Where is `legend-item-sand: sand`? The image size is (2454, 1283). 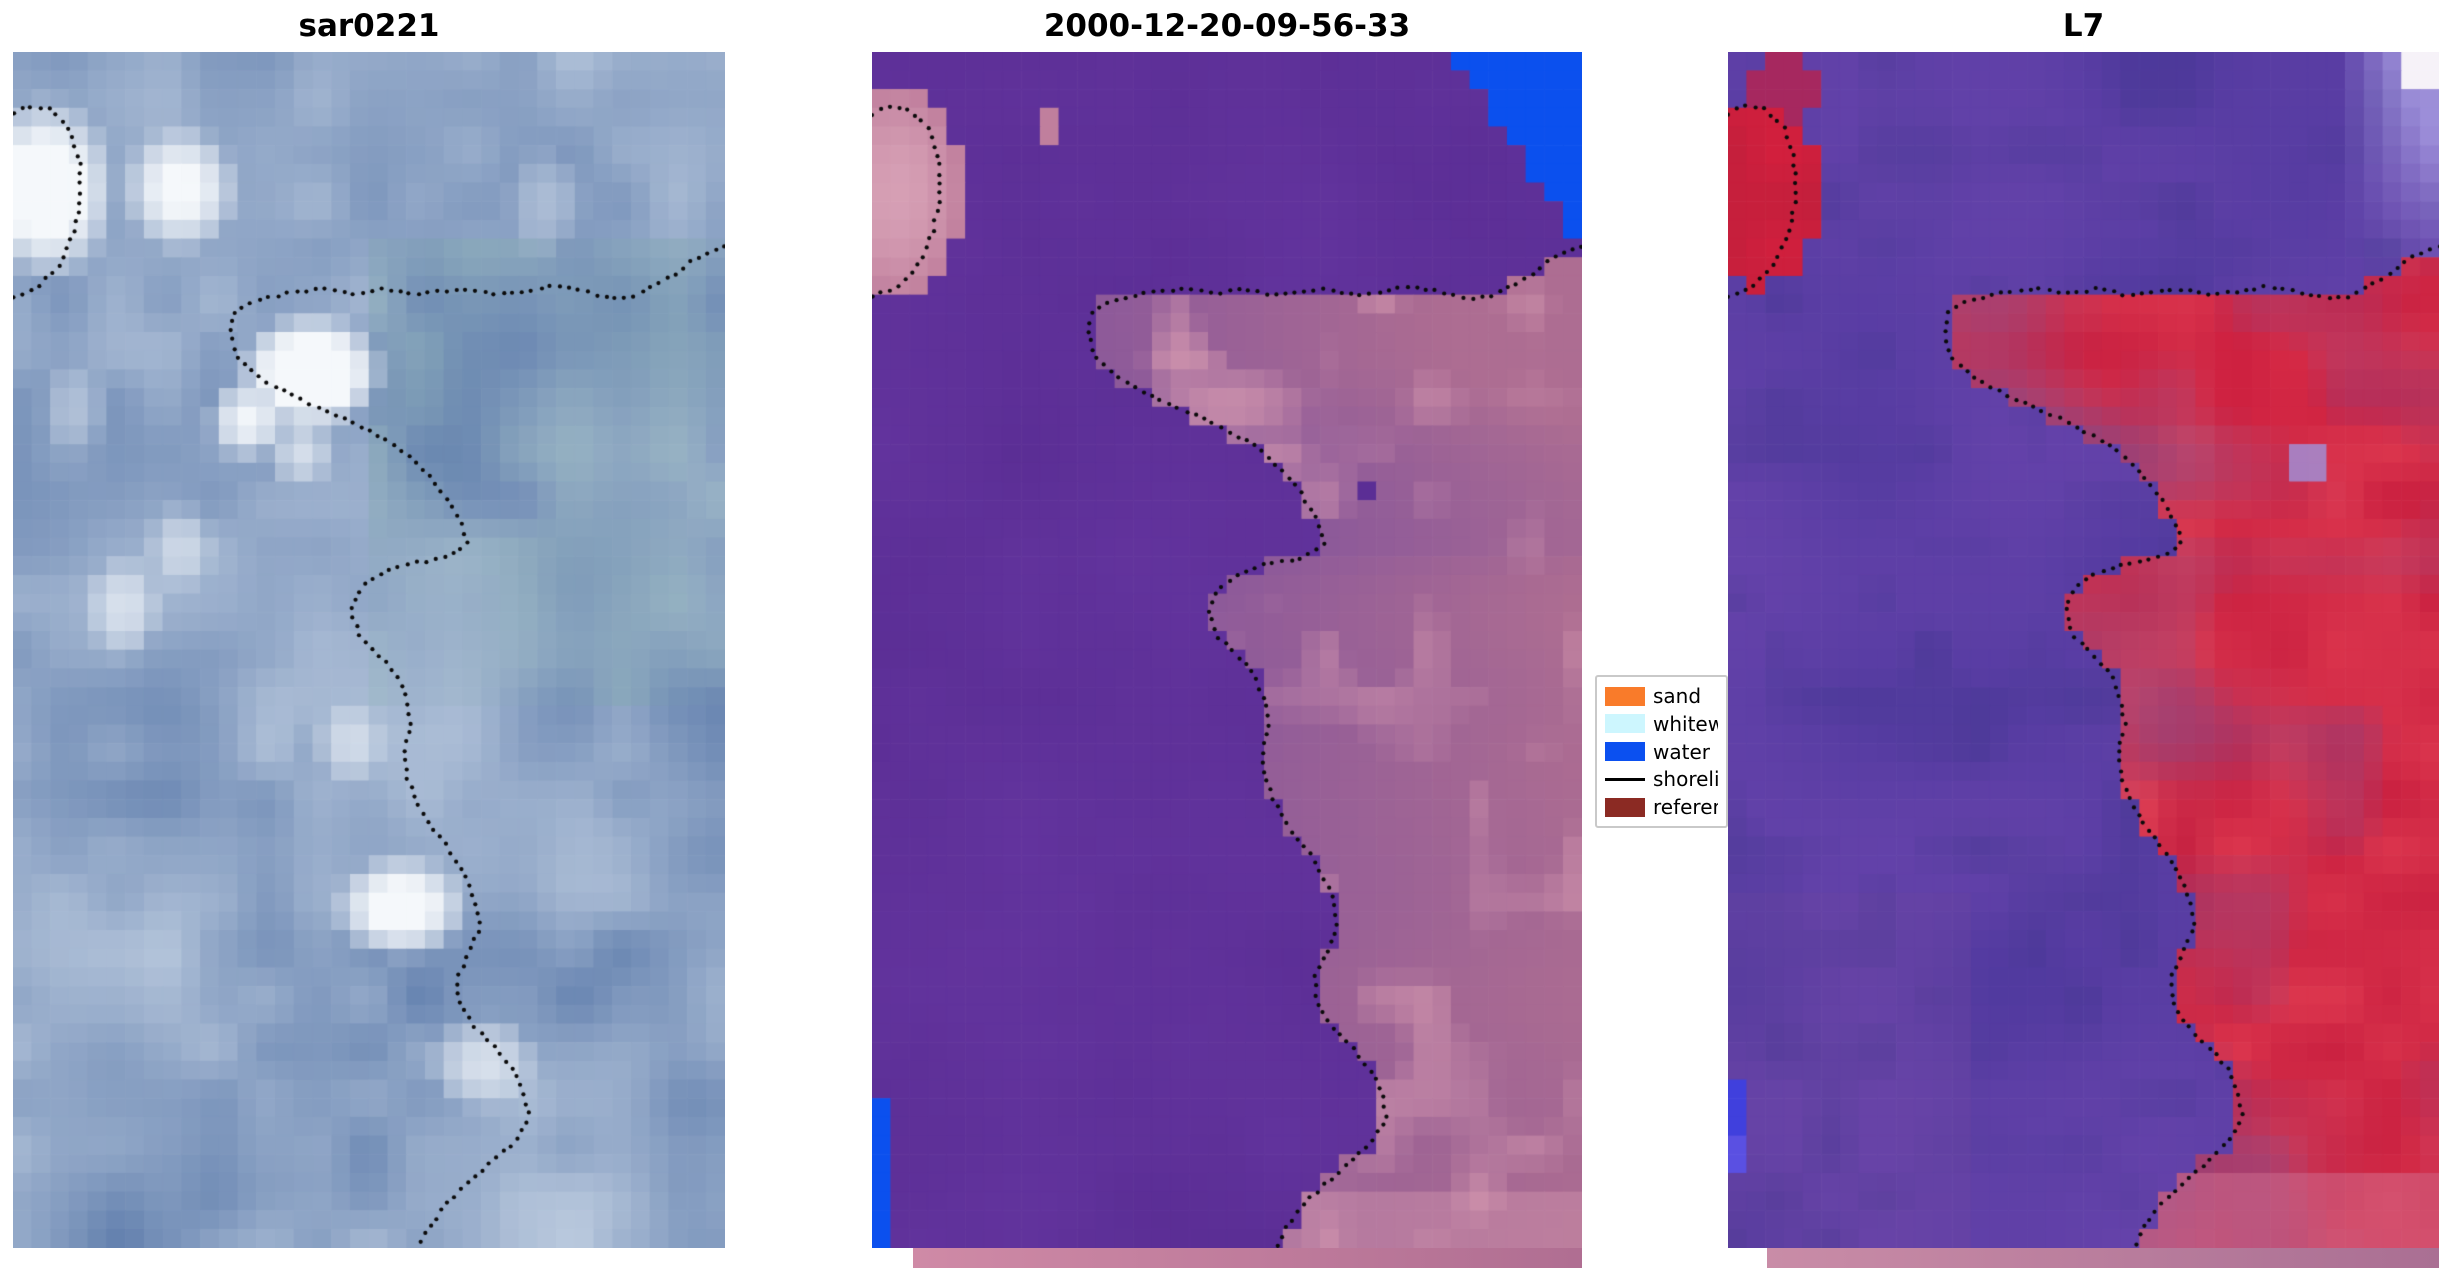 legend-item-sand: sand is located at coordinates (1661, 696).